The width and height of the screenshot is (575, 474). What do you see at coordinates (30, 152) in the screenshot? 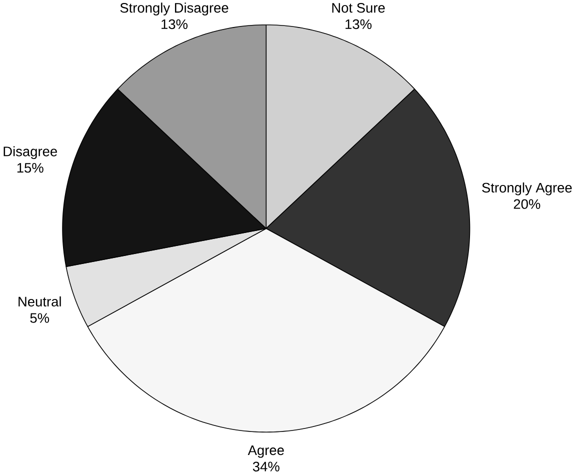
I see `slice-label: Disagree` at bounding box center [30, 152].